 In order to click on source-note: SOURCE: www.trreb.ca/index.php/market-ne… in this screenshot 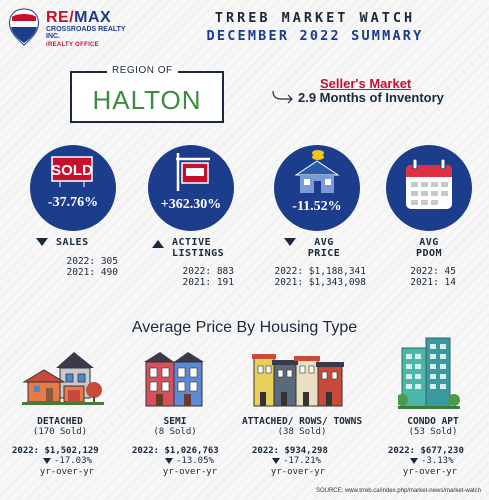, I will do `click(398, 491)`.